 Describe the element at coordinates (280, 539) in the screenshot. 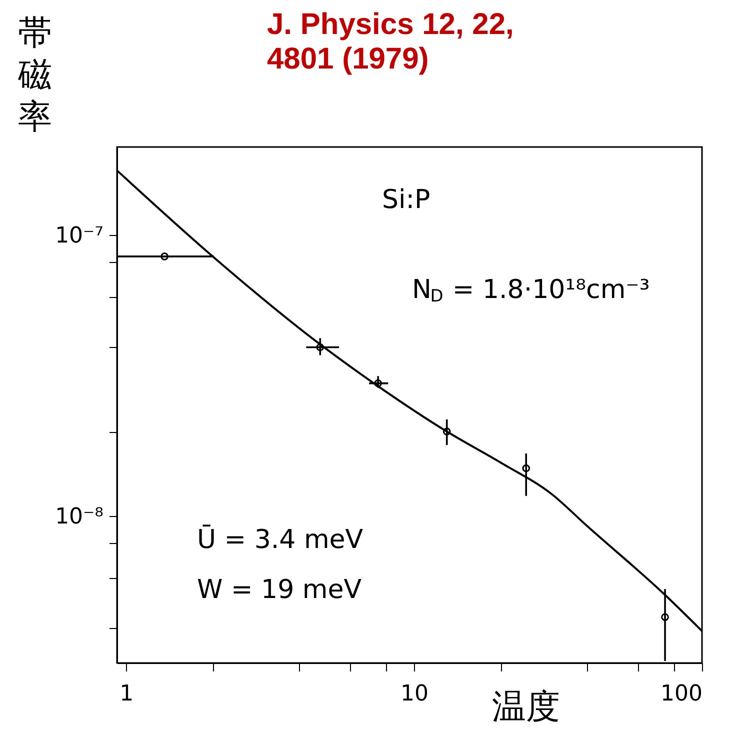

I see `annotation: Ū = 3.4 meV` at that location.